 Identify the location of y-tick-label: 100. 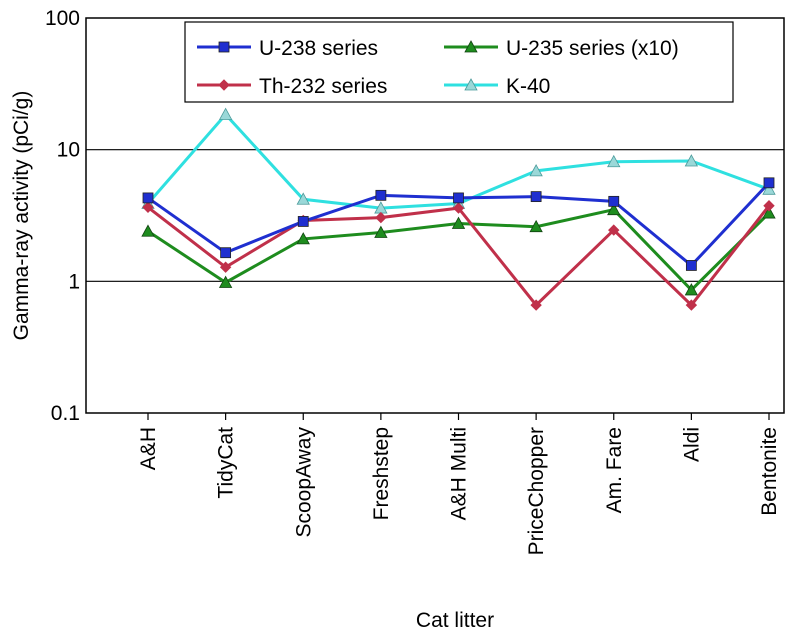
(62, 18).